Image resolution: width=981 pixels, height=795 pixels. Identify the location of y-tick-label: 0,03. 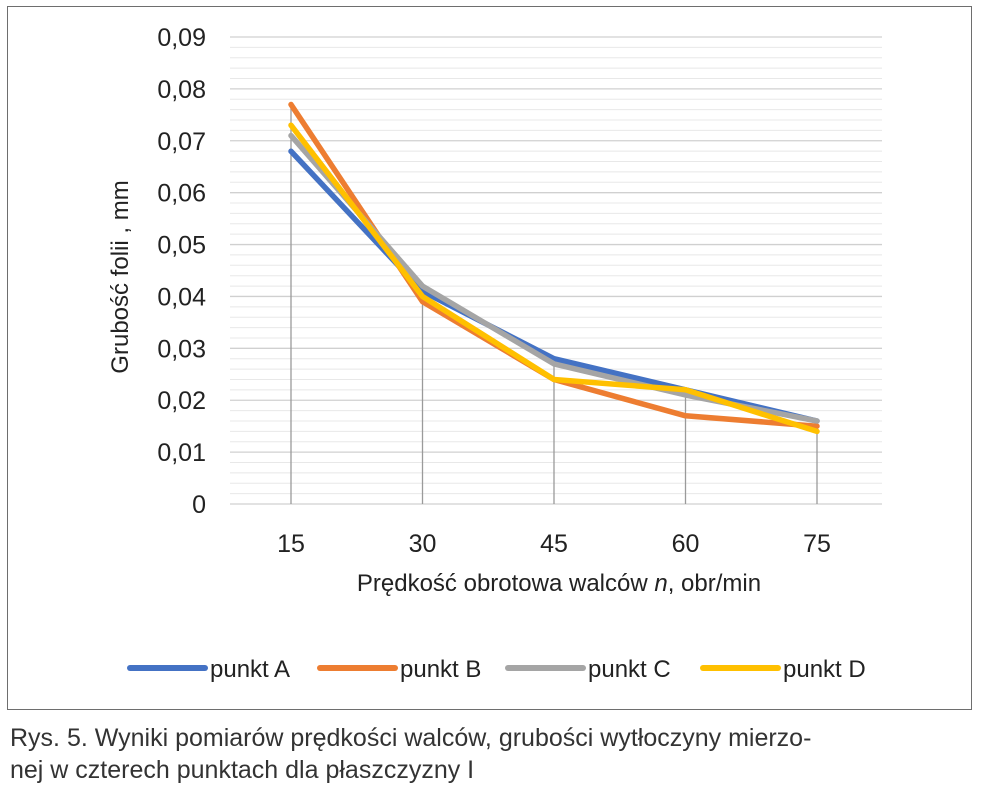
(181, 349).